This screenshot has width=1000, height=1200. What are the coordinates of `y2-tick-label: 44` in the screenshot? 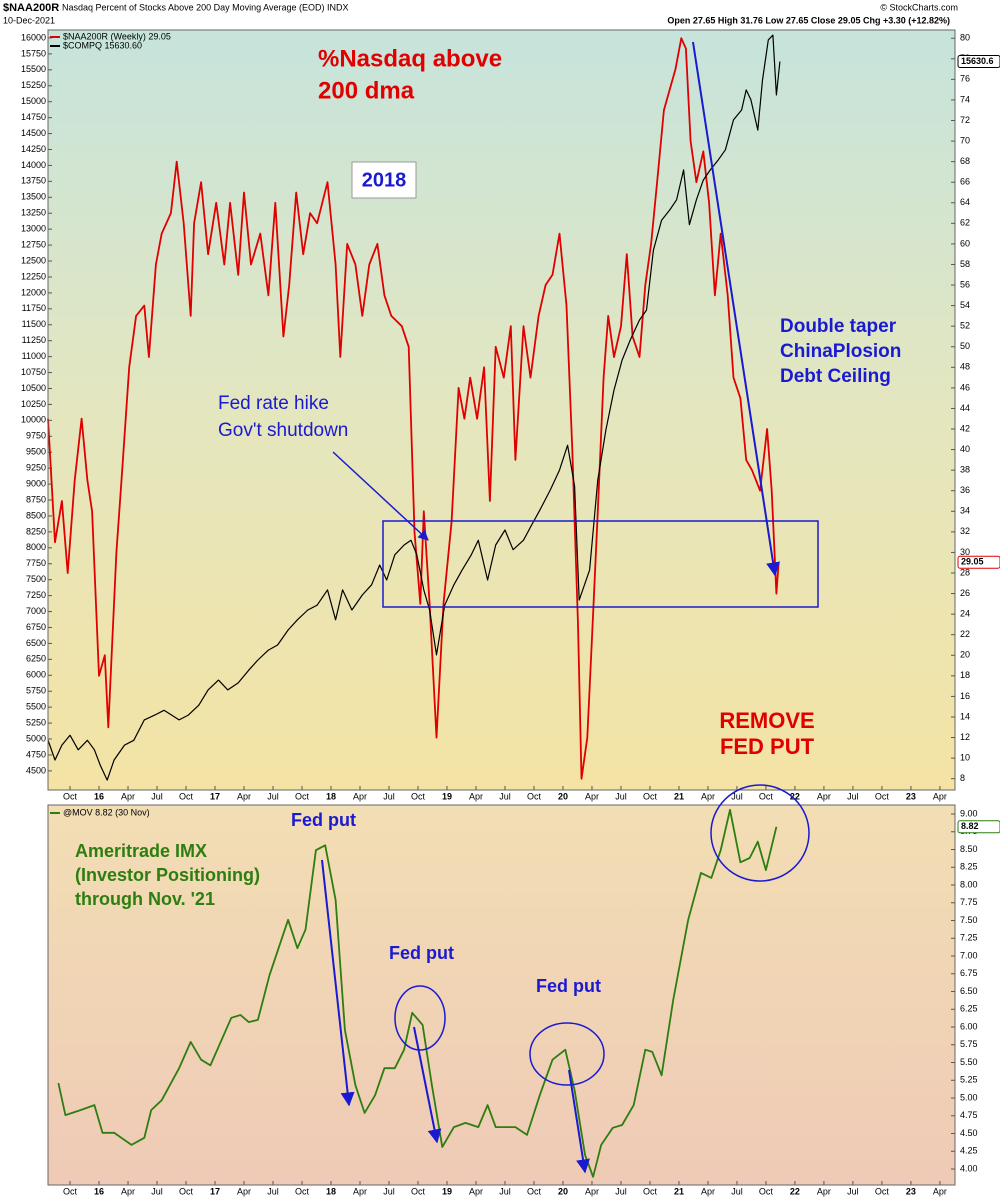 It's located at (965, 408).